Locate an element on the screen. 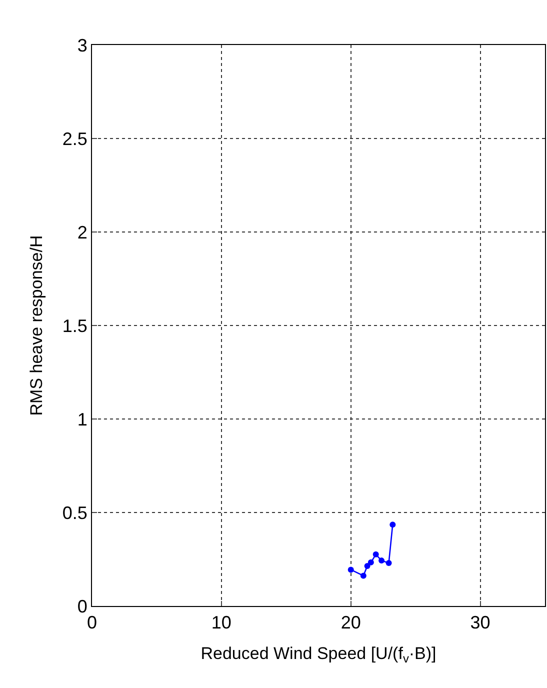 Image resolution: width=547 pixels, height=688 pixels. y-axis-title: RMS heave response/H is located at coordinates (36, 325).